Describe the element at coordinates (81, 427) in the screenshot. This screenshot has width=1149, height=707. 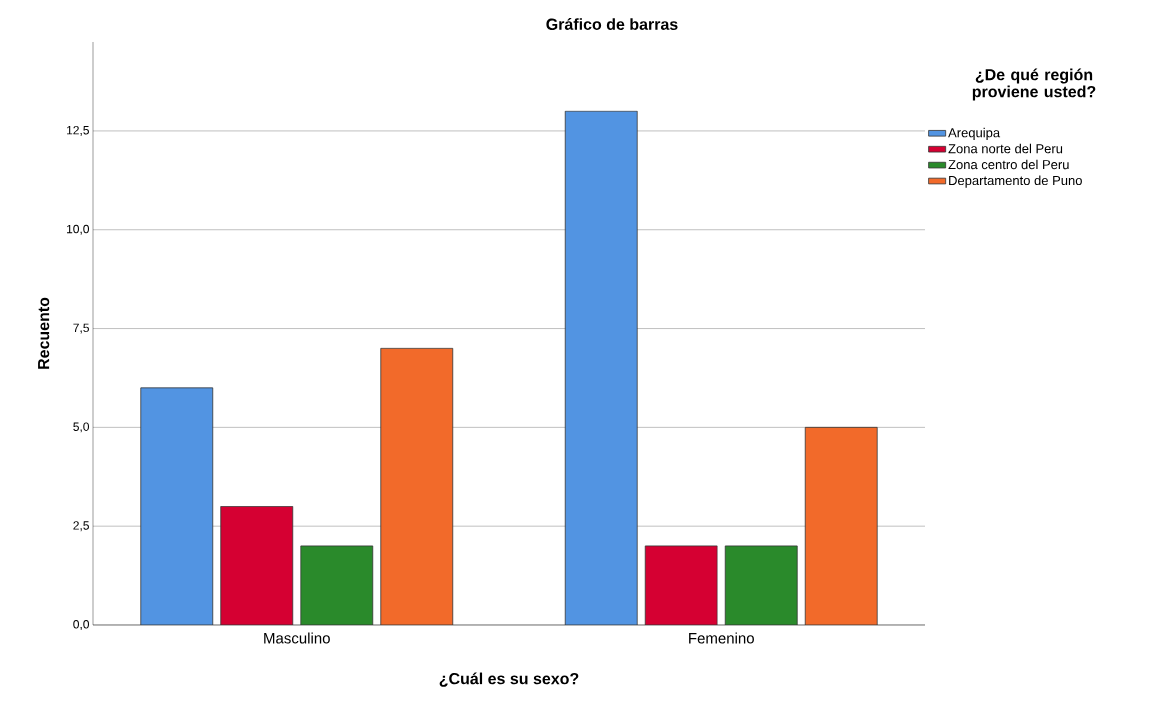
I see `y-tick-label: 5,0` at that location.